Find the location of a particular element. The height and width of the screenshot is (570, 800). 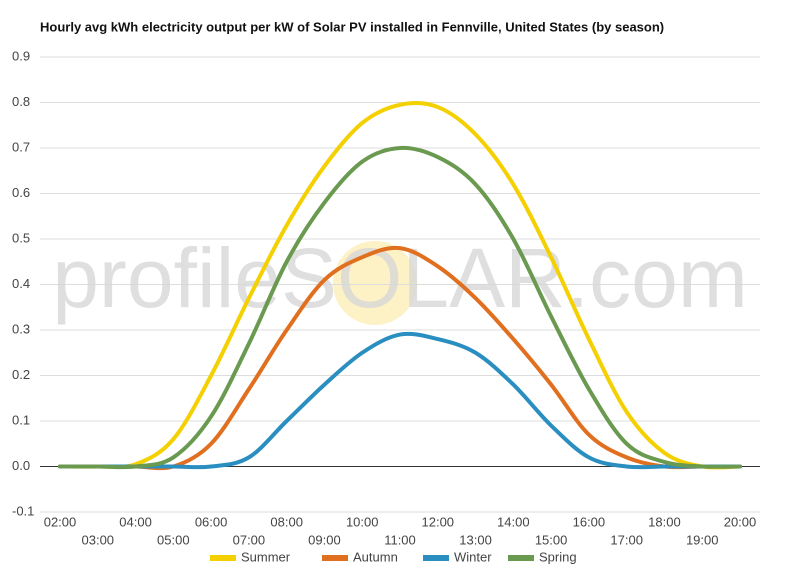

y-tick-label: 0.2 is located at coordinates (21, 374).